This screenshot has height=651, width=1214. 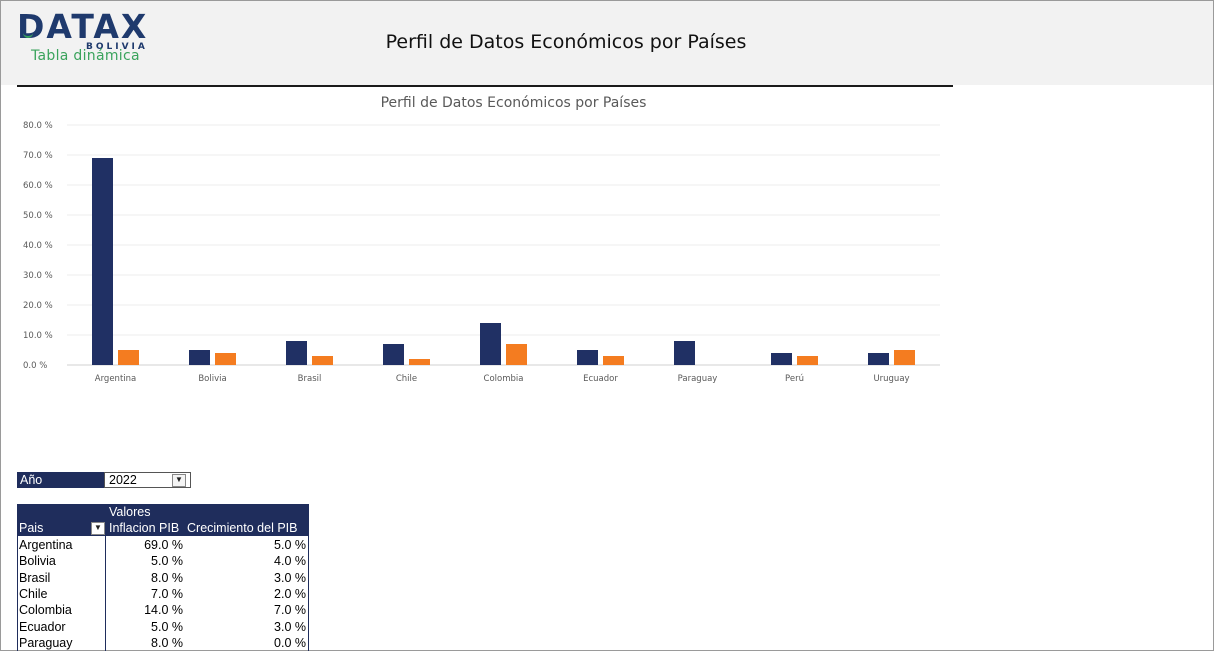 I want to click on pivot-row: Paraguay 8.0 % 0.0 %, so click(x=163, y=643).